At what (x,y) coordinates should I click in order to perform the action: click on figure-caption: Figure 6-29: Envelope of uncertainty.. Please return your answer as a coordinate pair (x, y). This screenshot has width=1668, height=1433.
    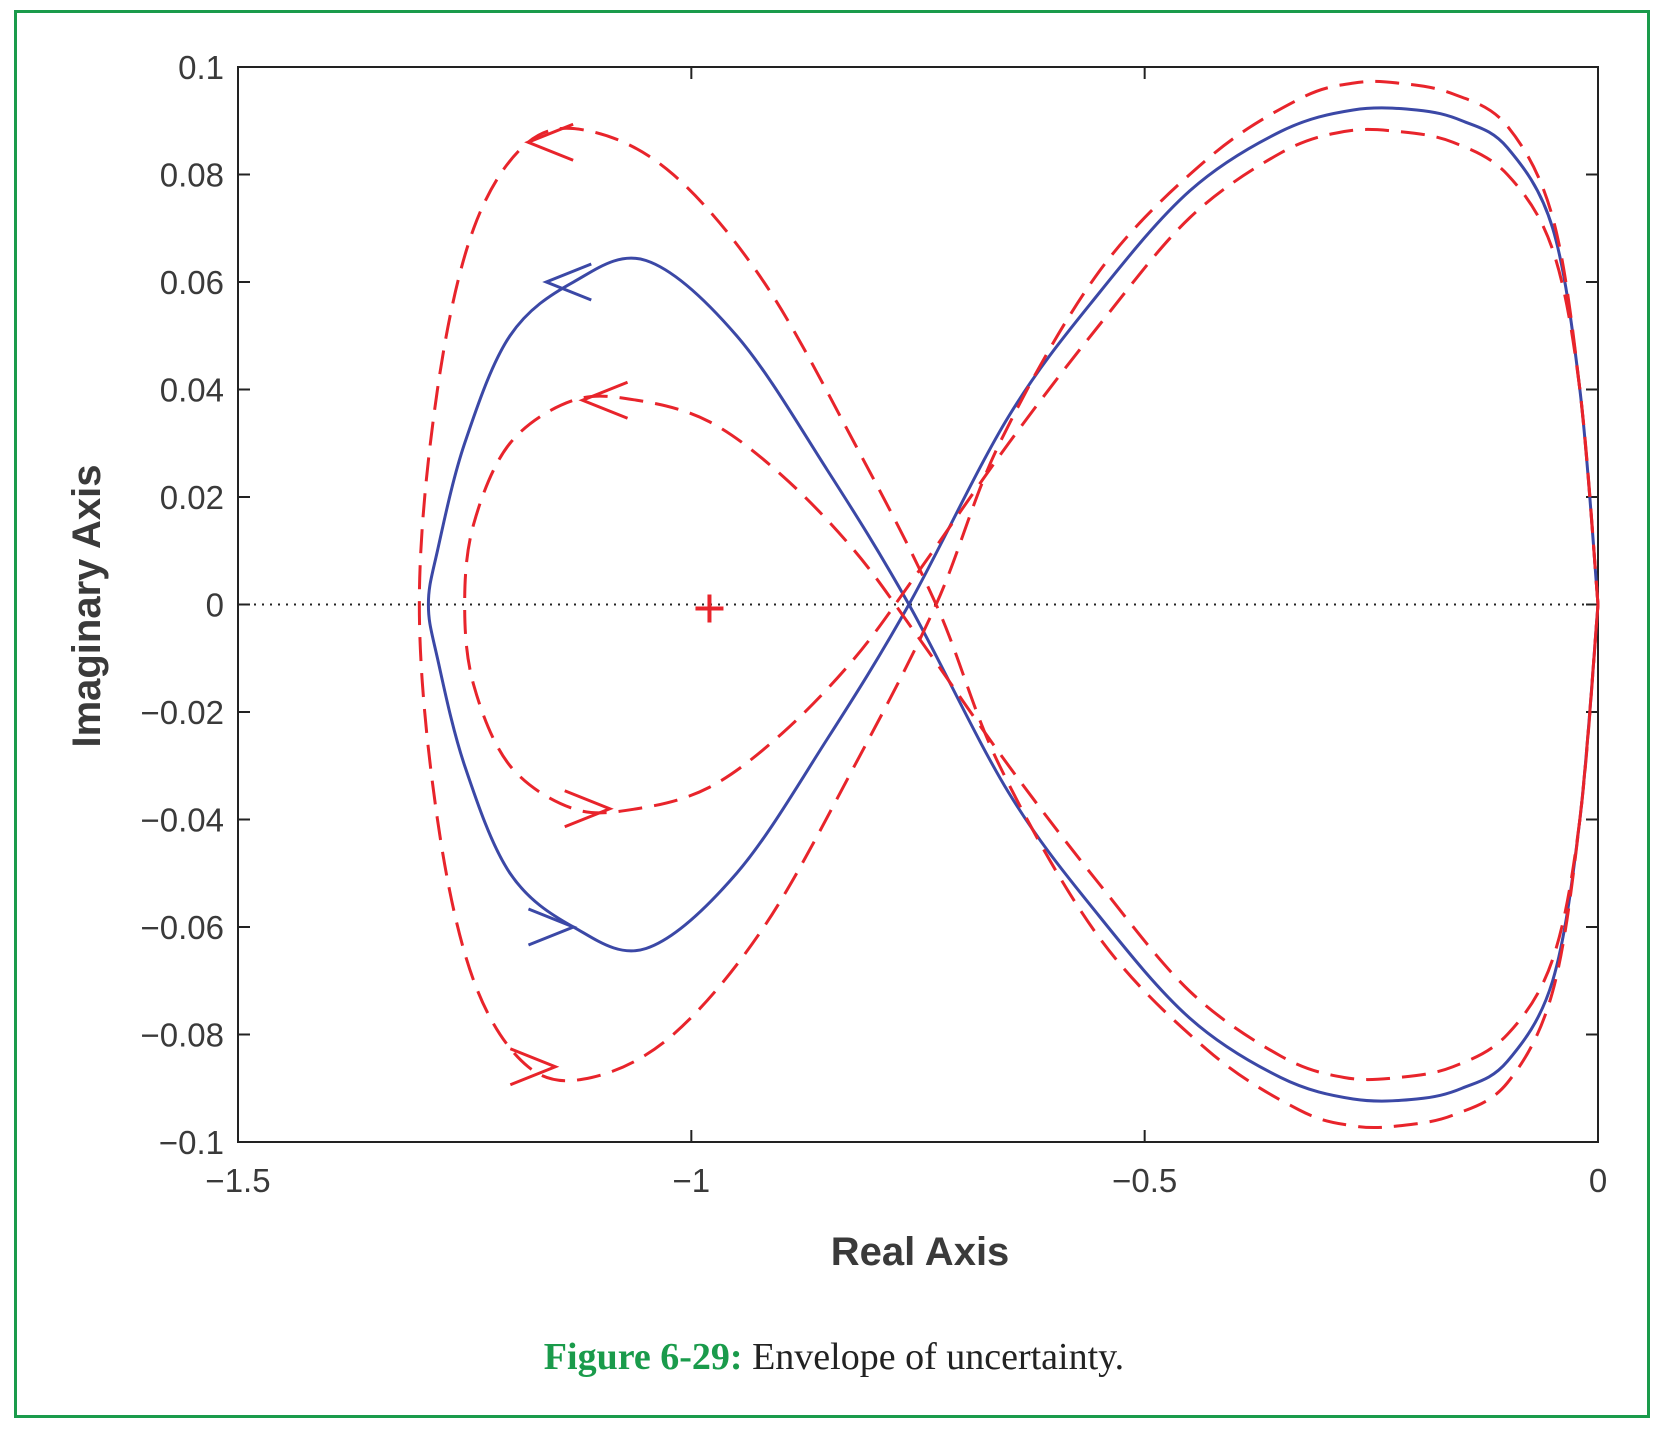
    Looking at the image, I should click on (834, 1357).